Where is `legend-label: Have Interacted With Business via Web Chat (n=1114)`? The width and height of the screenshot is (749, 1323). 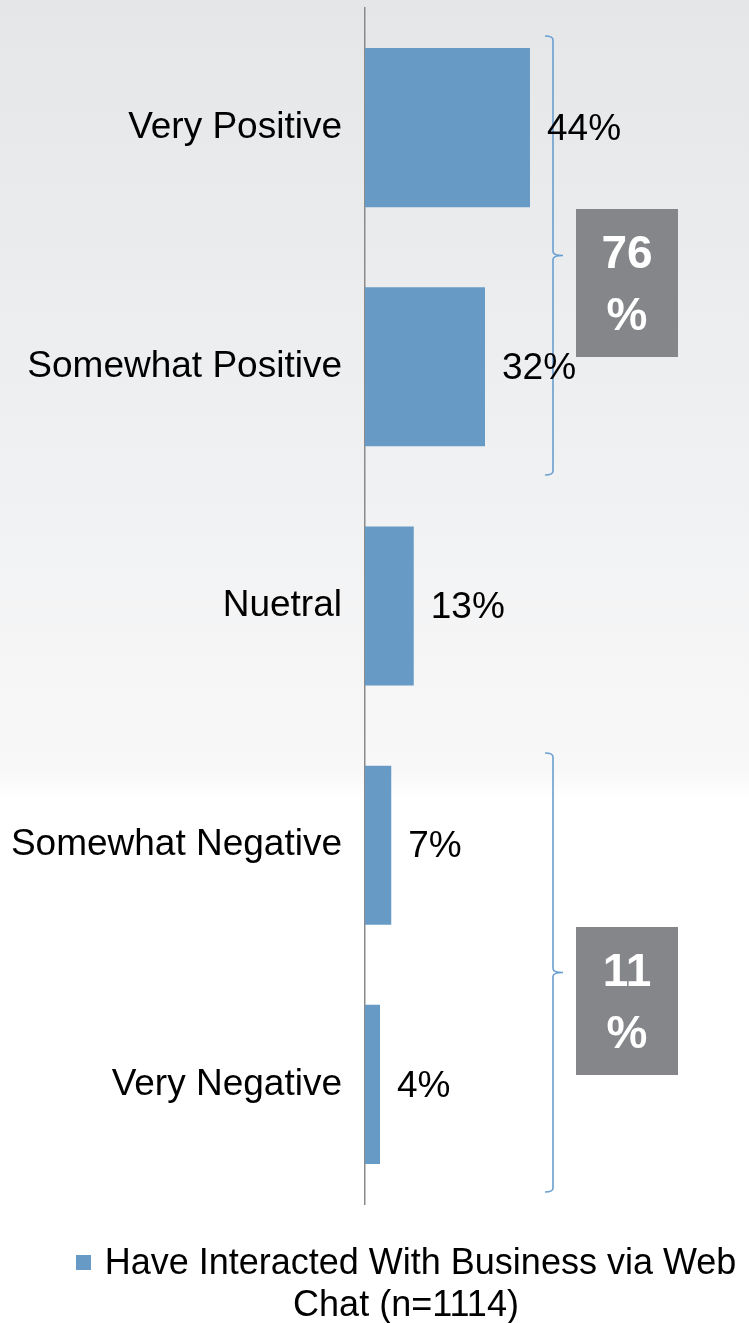
legend-label: Have Interacted With Business via Web Chat (n=1114) is located at coordinates (420, 1282).